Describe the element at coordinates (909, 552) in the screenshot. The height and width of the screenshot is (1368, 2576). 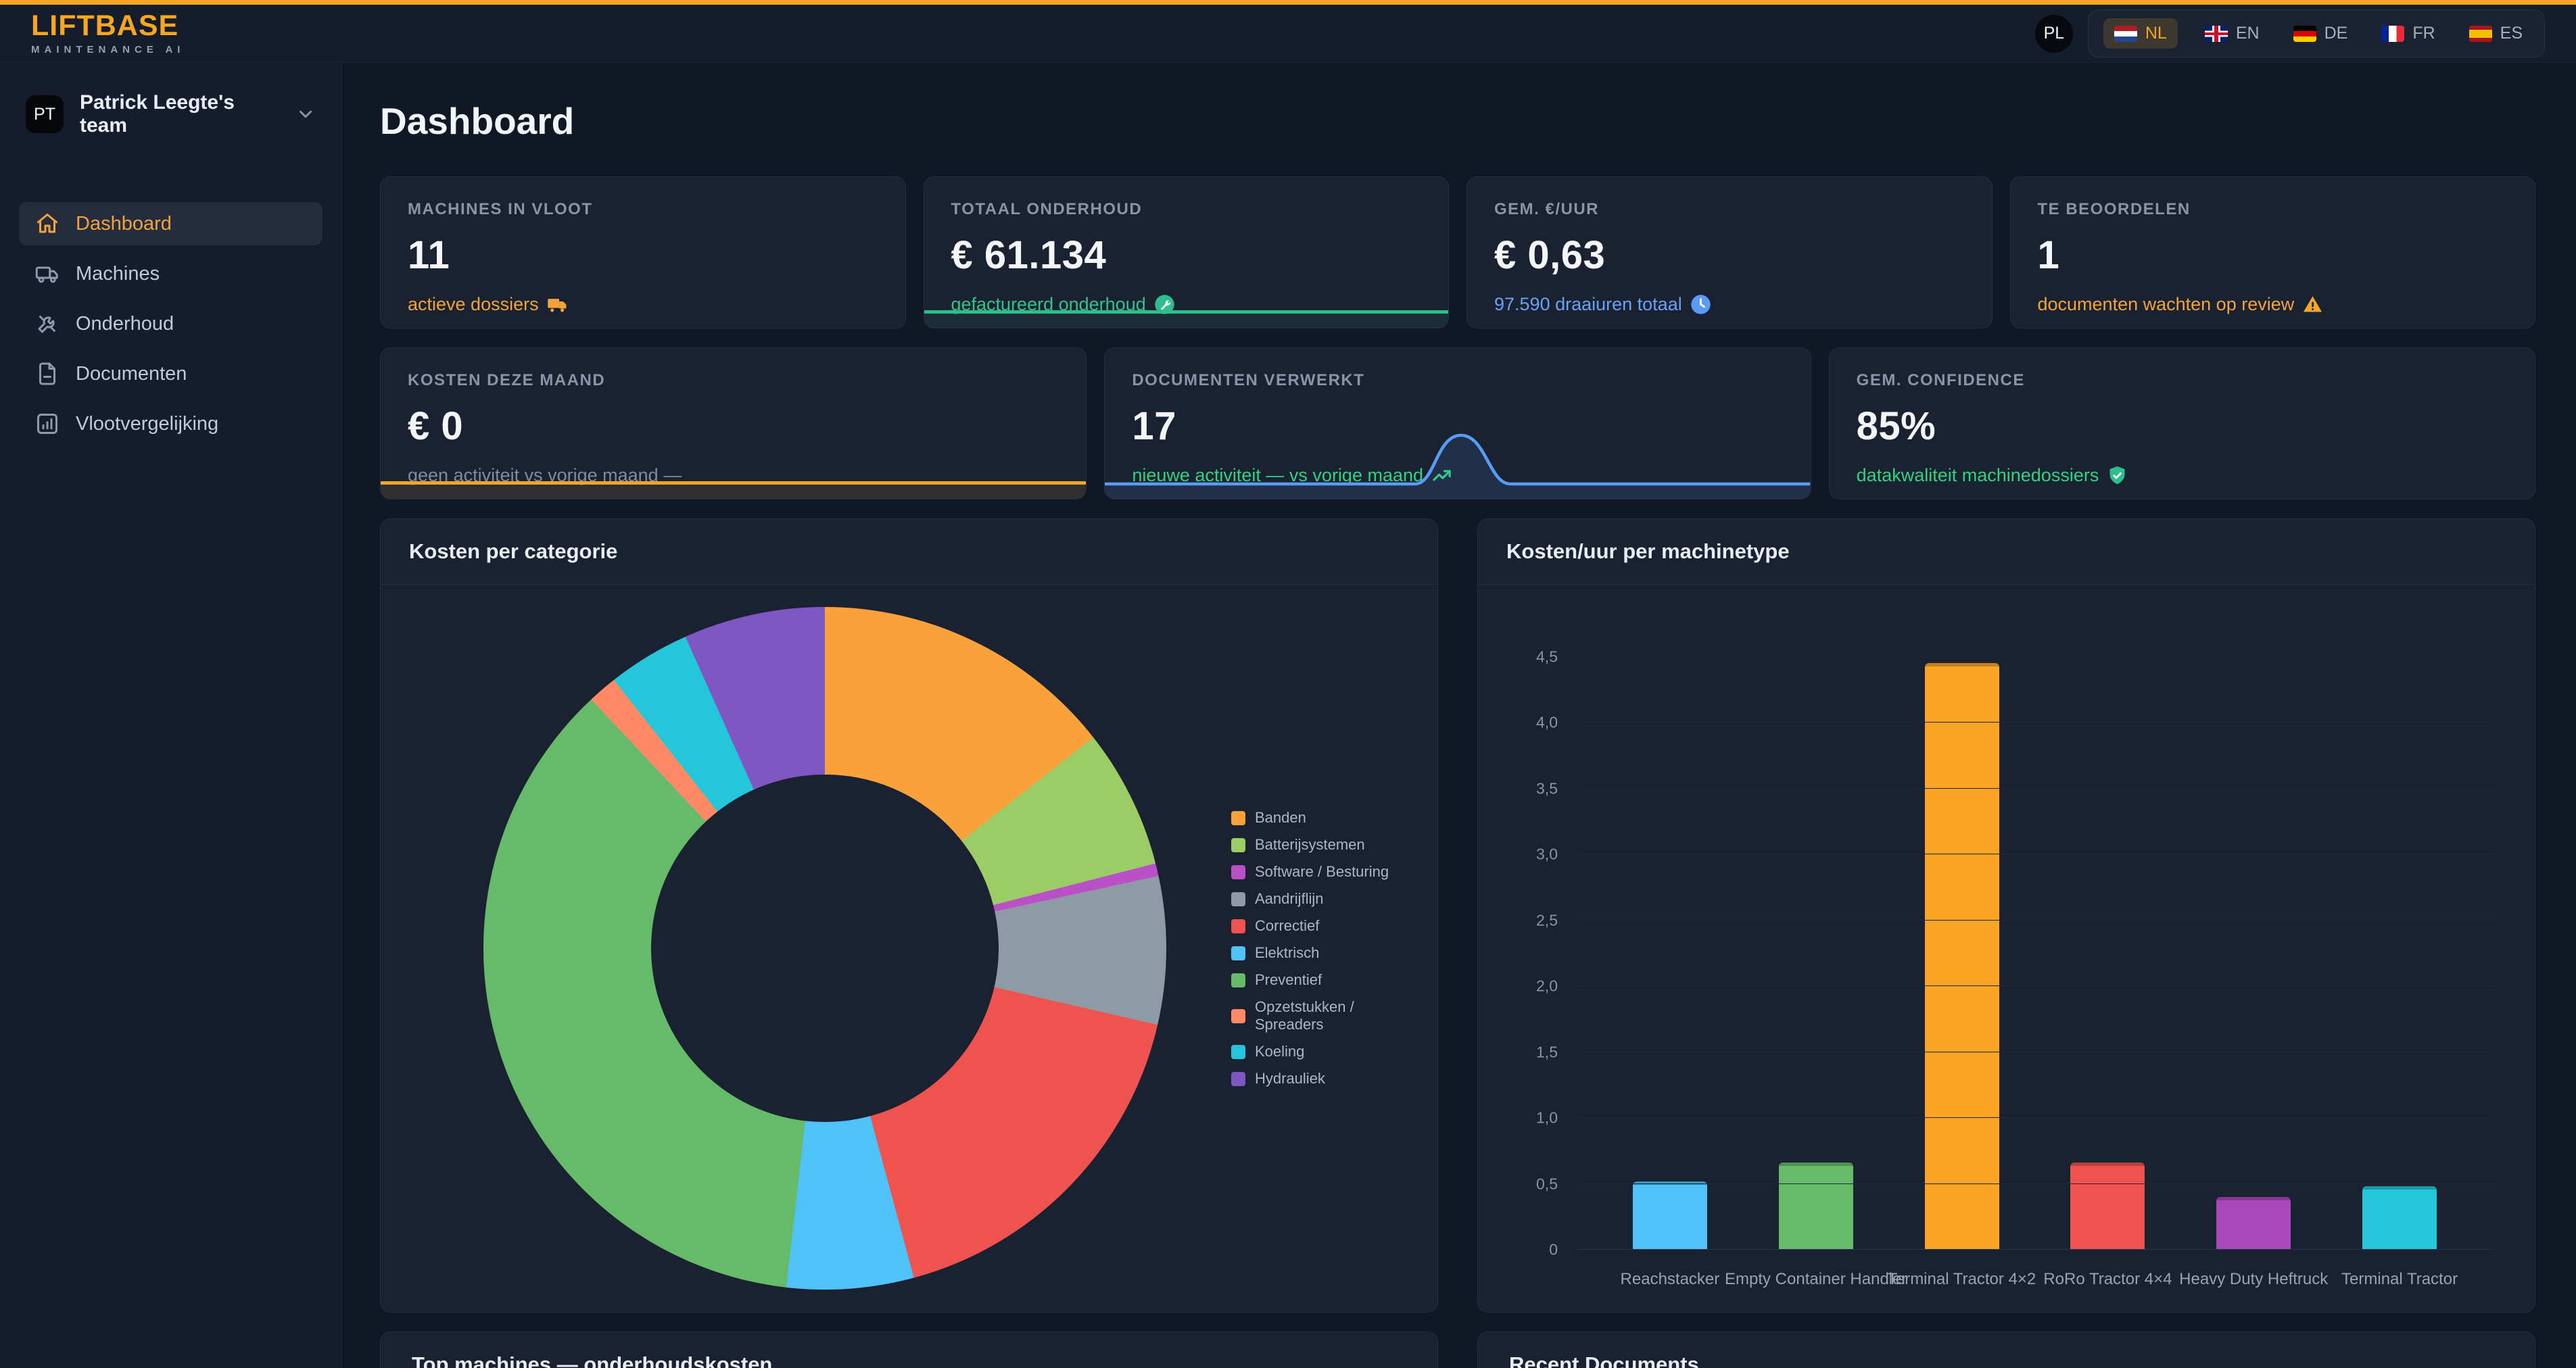
I see `pie-chart-header: Kosten per categorie` at that location.